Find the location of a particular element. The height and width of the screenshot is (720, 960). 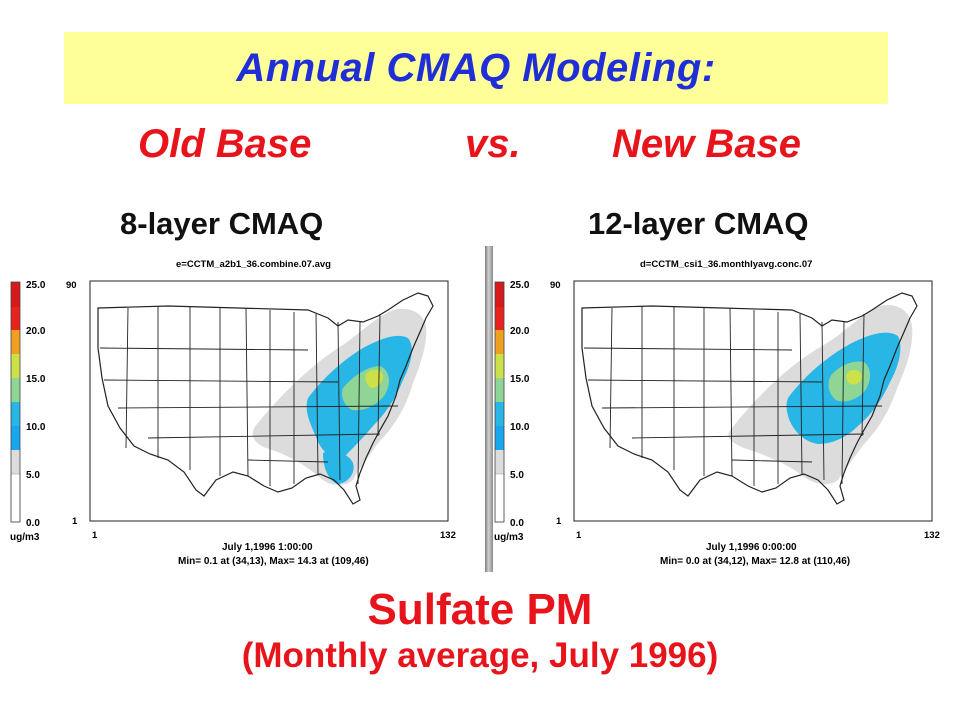

monthly-average-subtitle: (Monthly average, July 1996) is located at coordinates (480, 655).